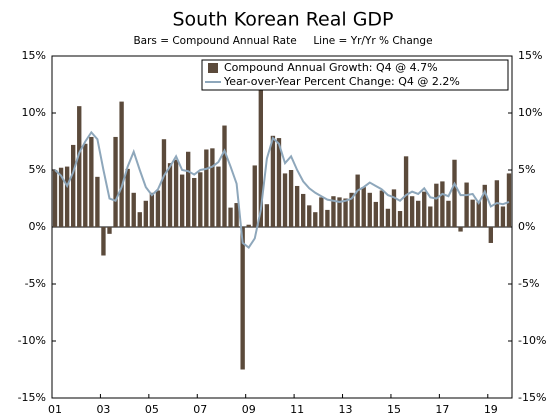  I want to click on y-tick-label: 5%, so click(37, 169).